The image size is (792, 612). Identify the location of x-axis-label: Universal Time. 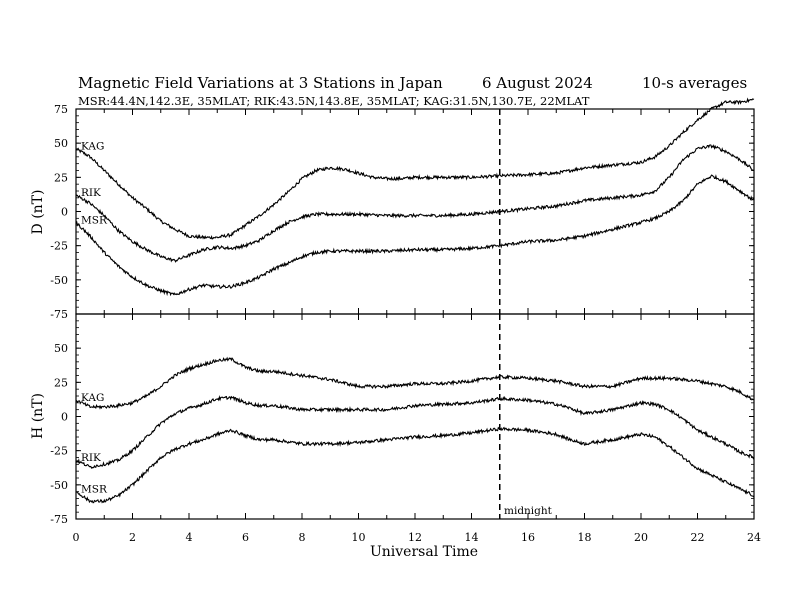
(424, 552).